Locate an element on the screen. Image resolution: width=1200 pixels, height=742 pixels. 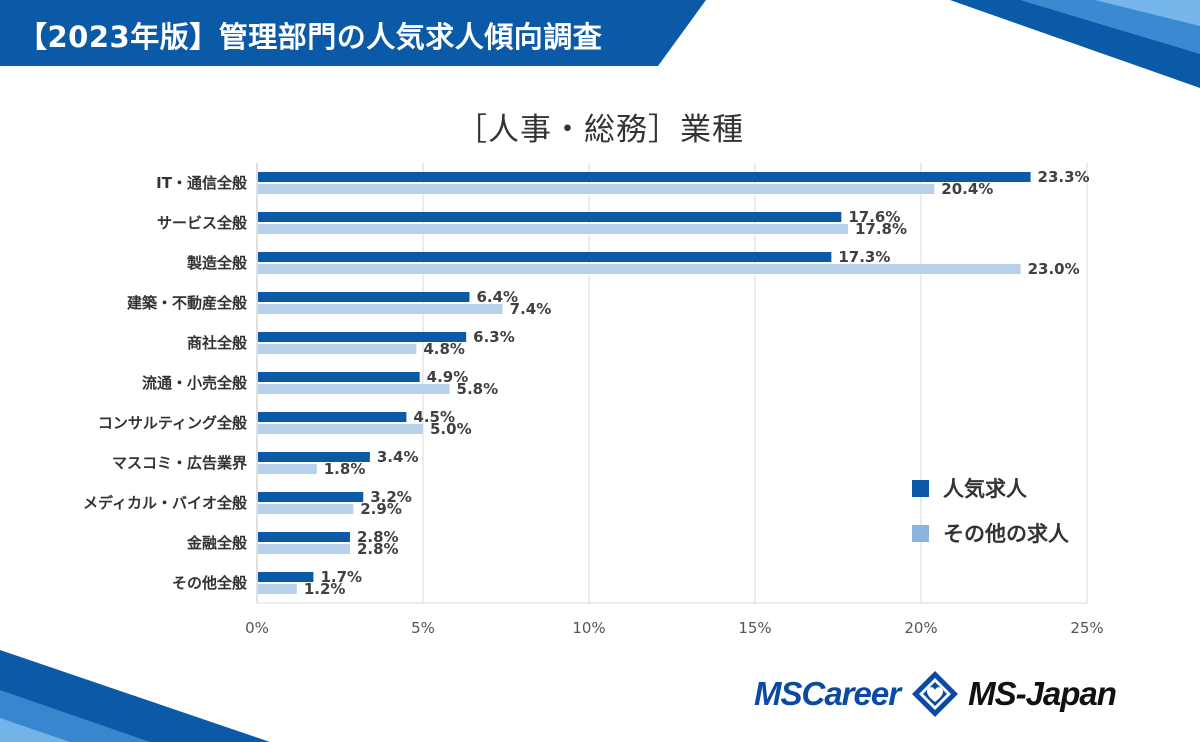
x-tick-label: 25% is located at coordinates (1086, 628).